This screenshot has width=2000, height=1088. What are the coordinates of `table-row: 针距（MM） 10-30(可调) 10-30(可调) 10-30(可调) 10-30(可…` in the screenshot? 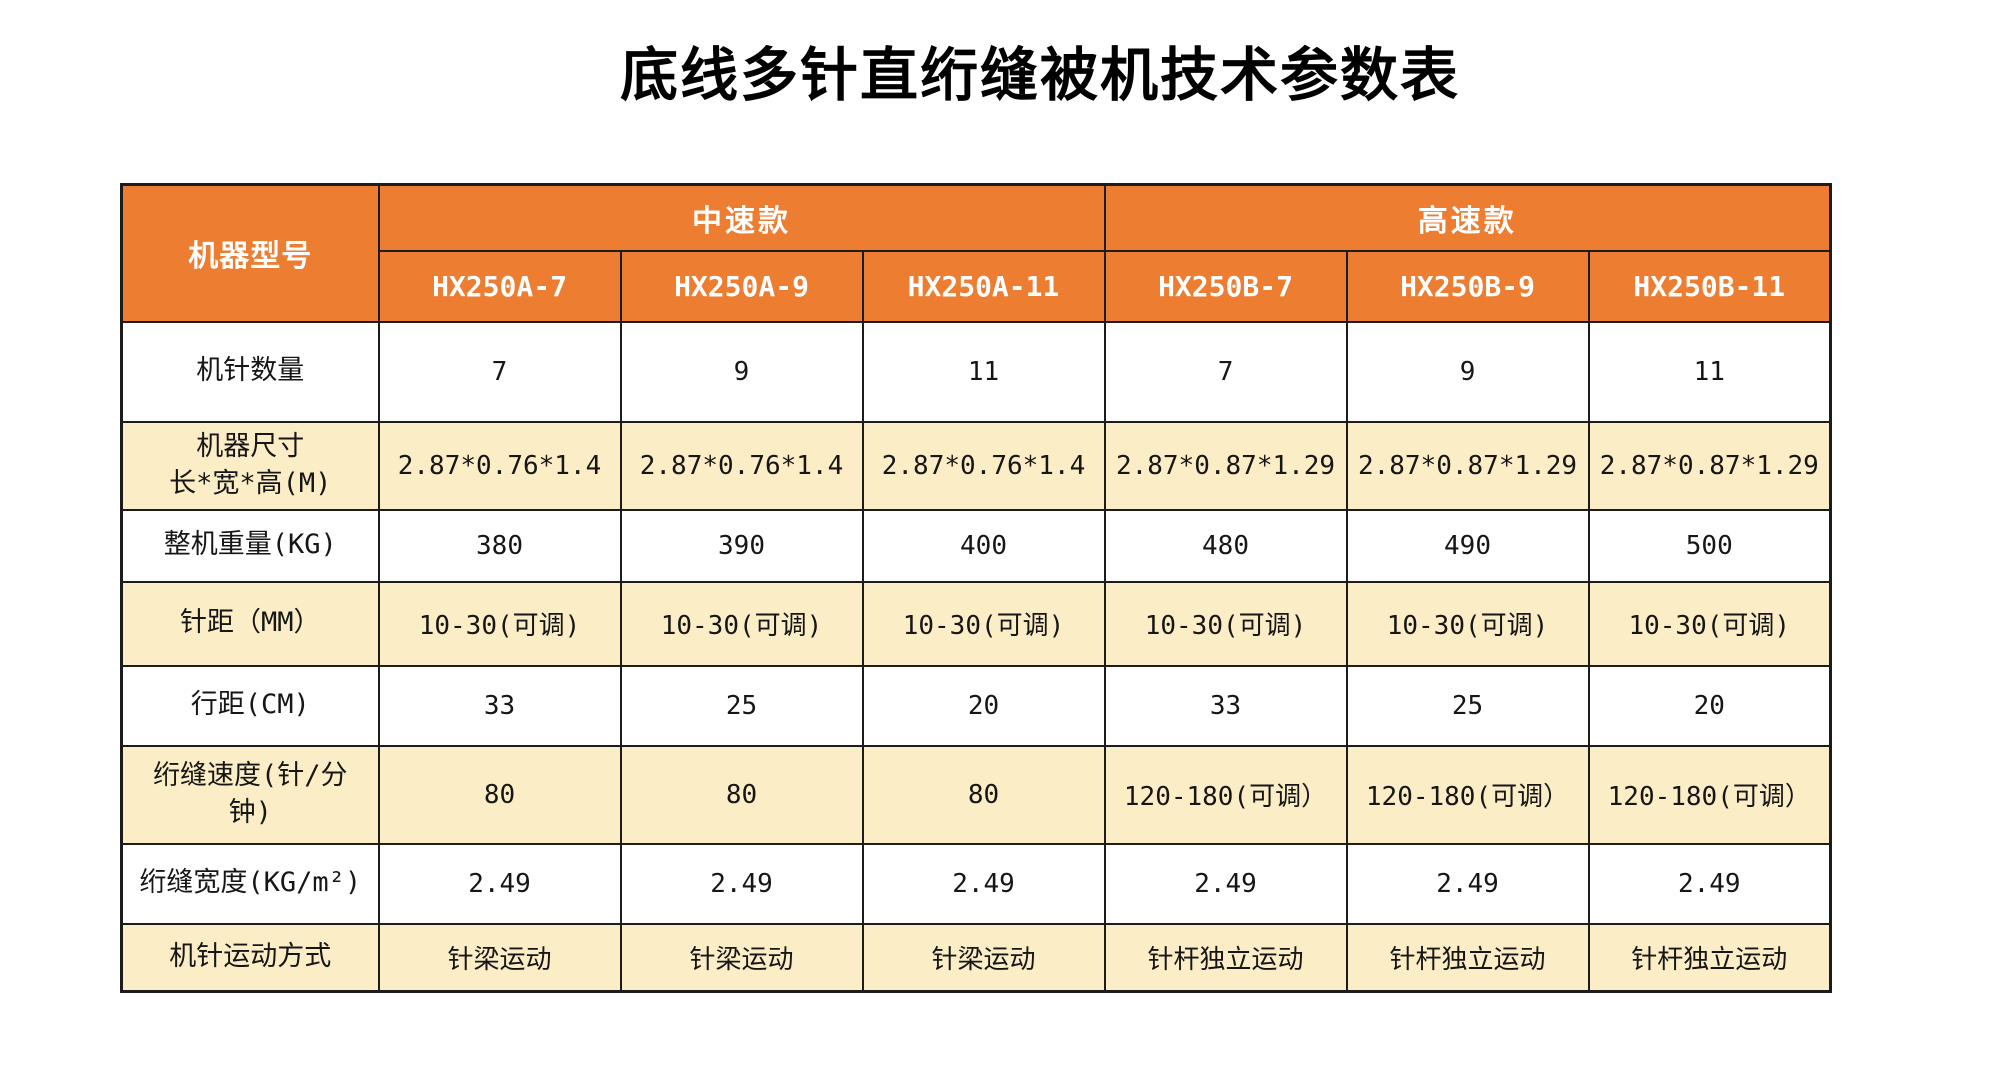 It's located at (976, 623).